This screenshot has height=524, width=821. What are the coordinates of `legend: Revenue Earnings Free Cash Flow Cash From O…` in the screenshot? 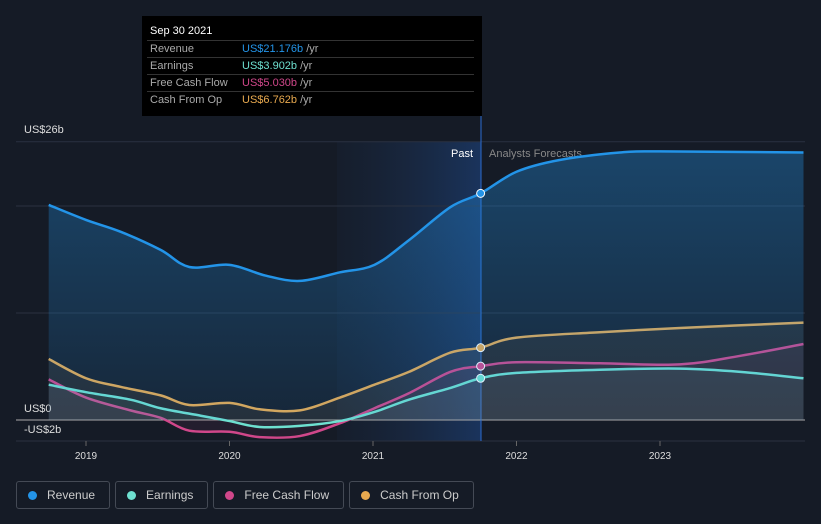 It's located at (245, 495).